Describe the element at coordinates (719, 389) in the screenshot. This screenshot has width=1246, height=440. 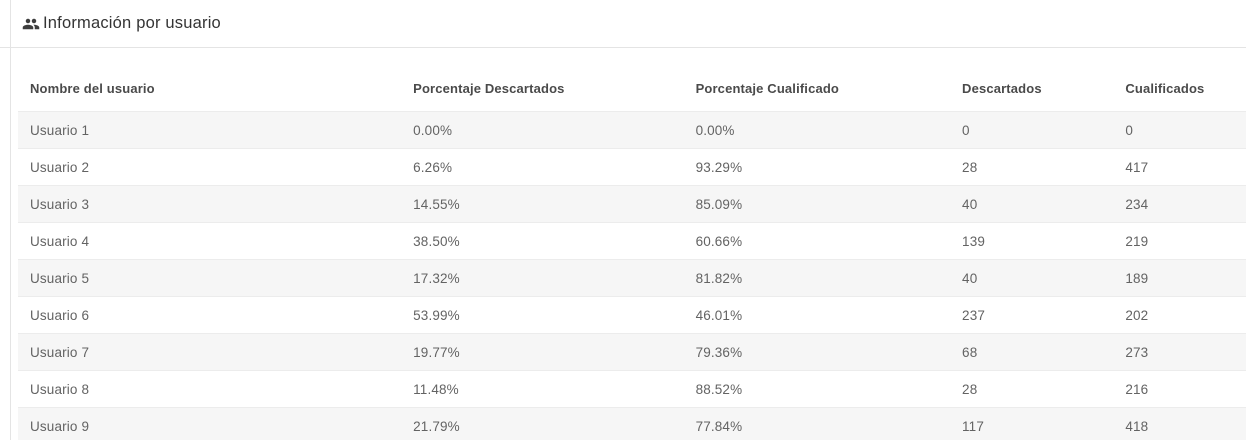
I see `table-cell: 88.52%` at that location.